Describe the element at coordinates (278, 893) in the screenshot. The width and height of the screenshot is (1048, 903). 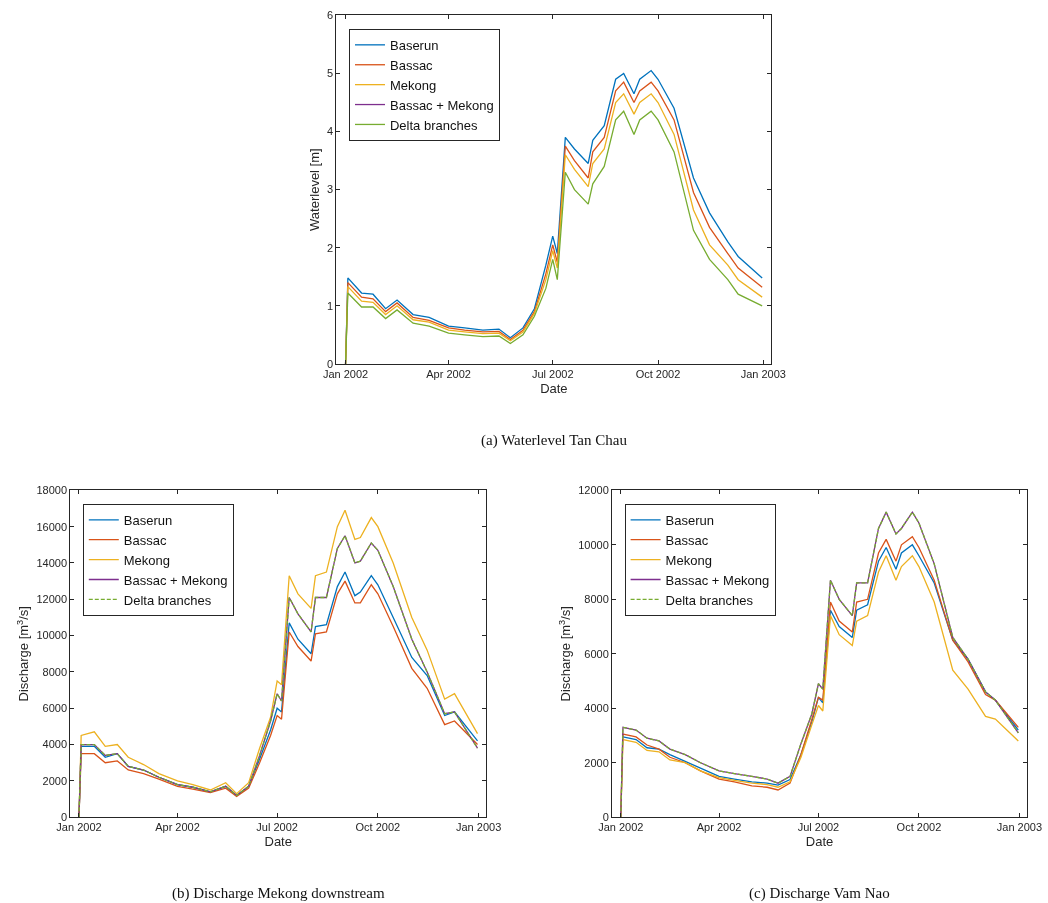
I see `text: (b) Discharge Mekong downstream` at that location.